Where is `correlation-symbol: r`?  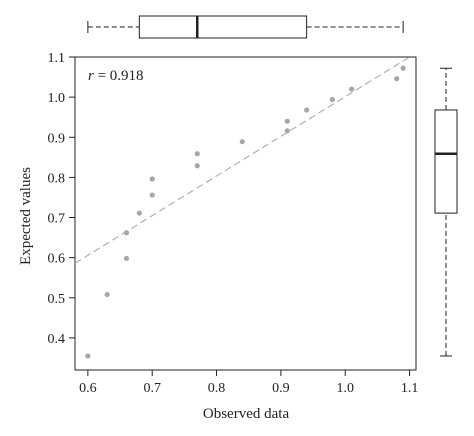
correlation-symbol: r is located at coordinates (91, 76).